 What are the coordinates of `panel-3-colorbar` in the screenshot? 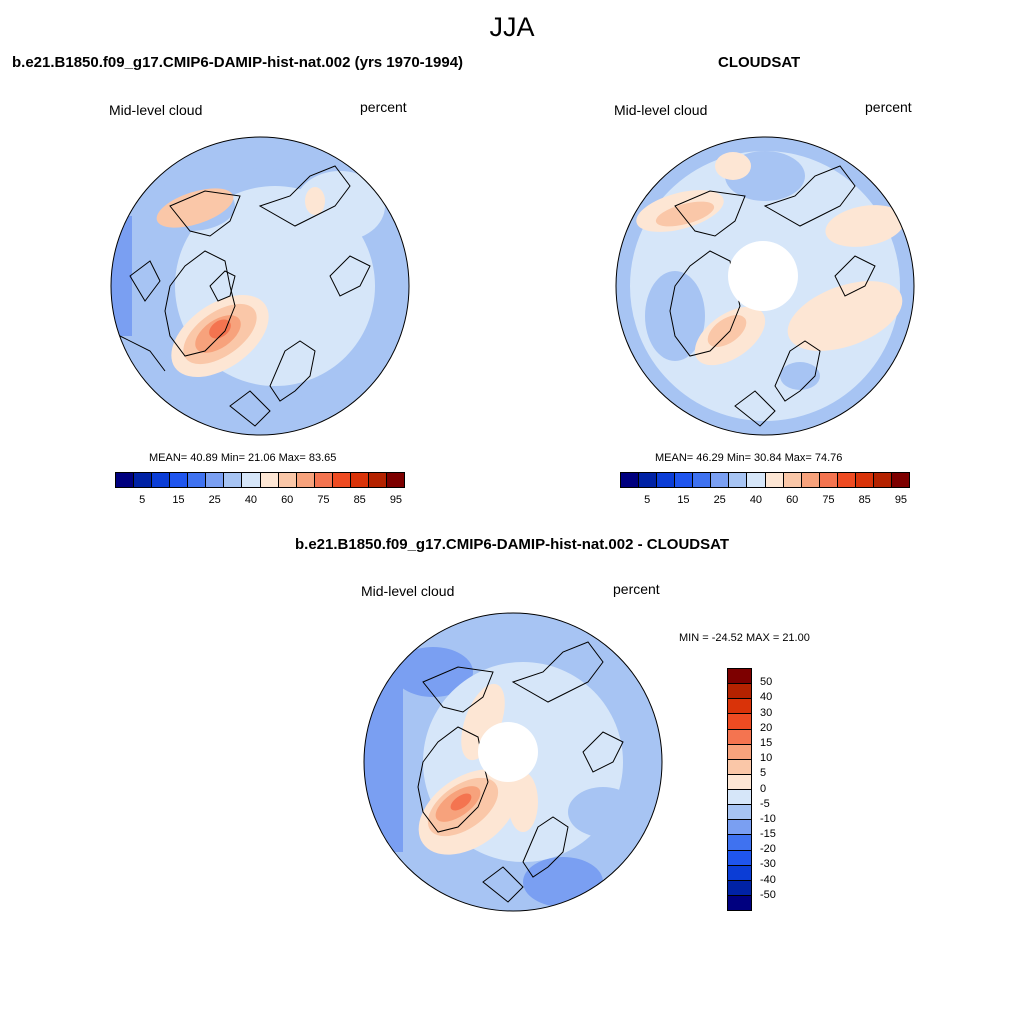 It's located at (739, 789).